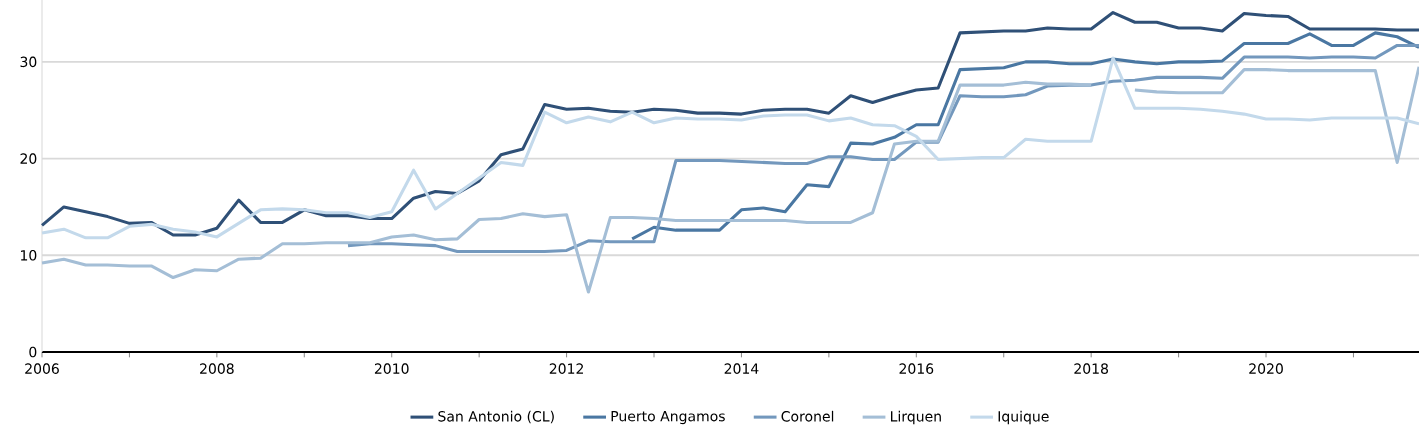  Describe the element at coordinates (807, 416) in the screenshot. I see `legend-label: Coronel` at that location.